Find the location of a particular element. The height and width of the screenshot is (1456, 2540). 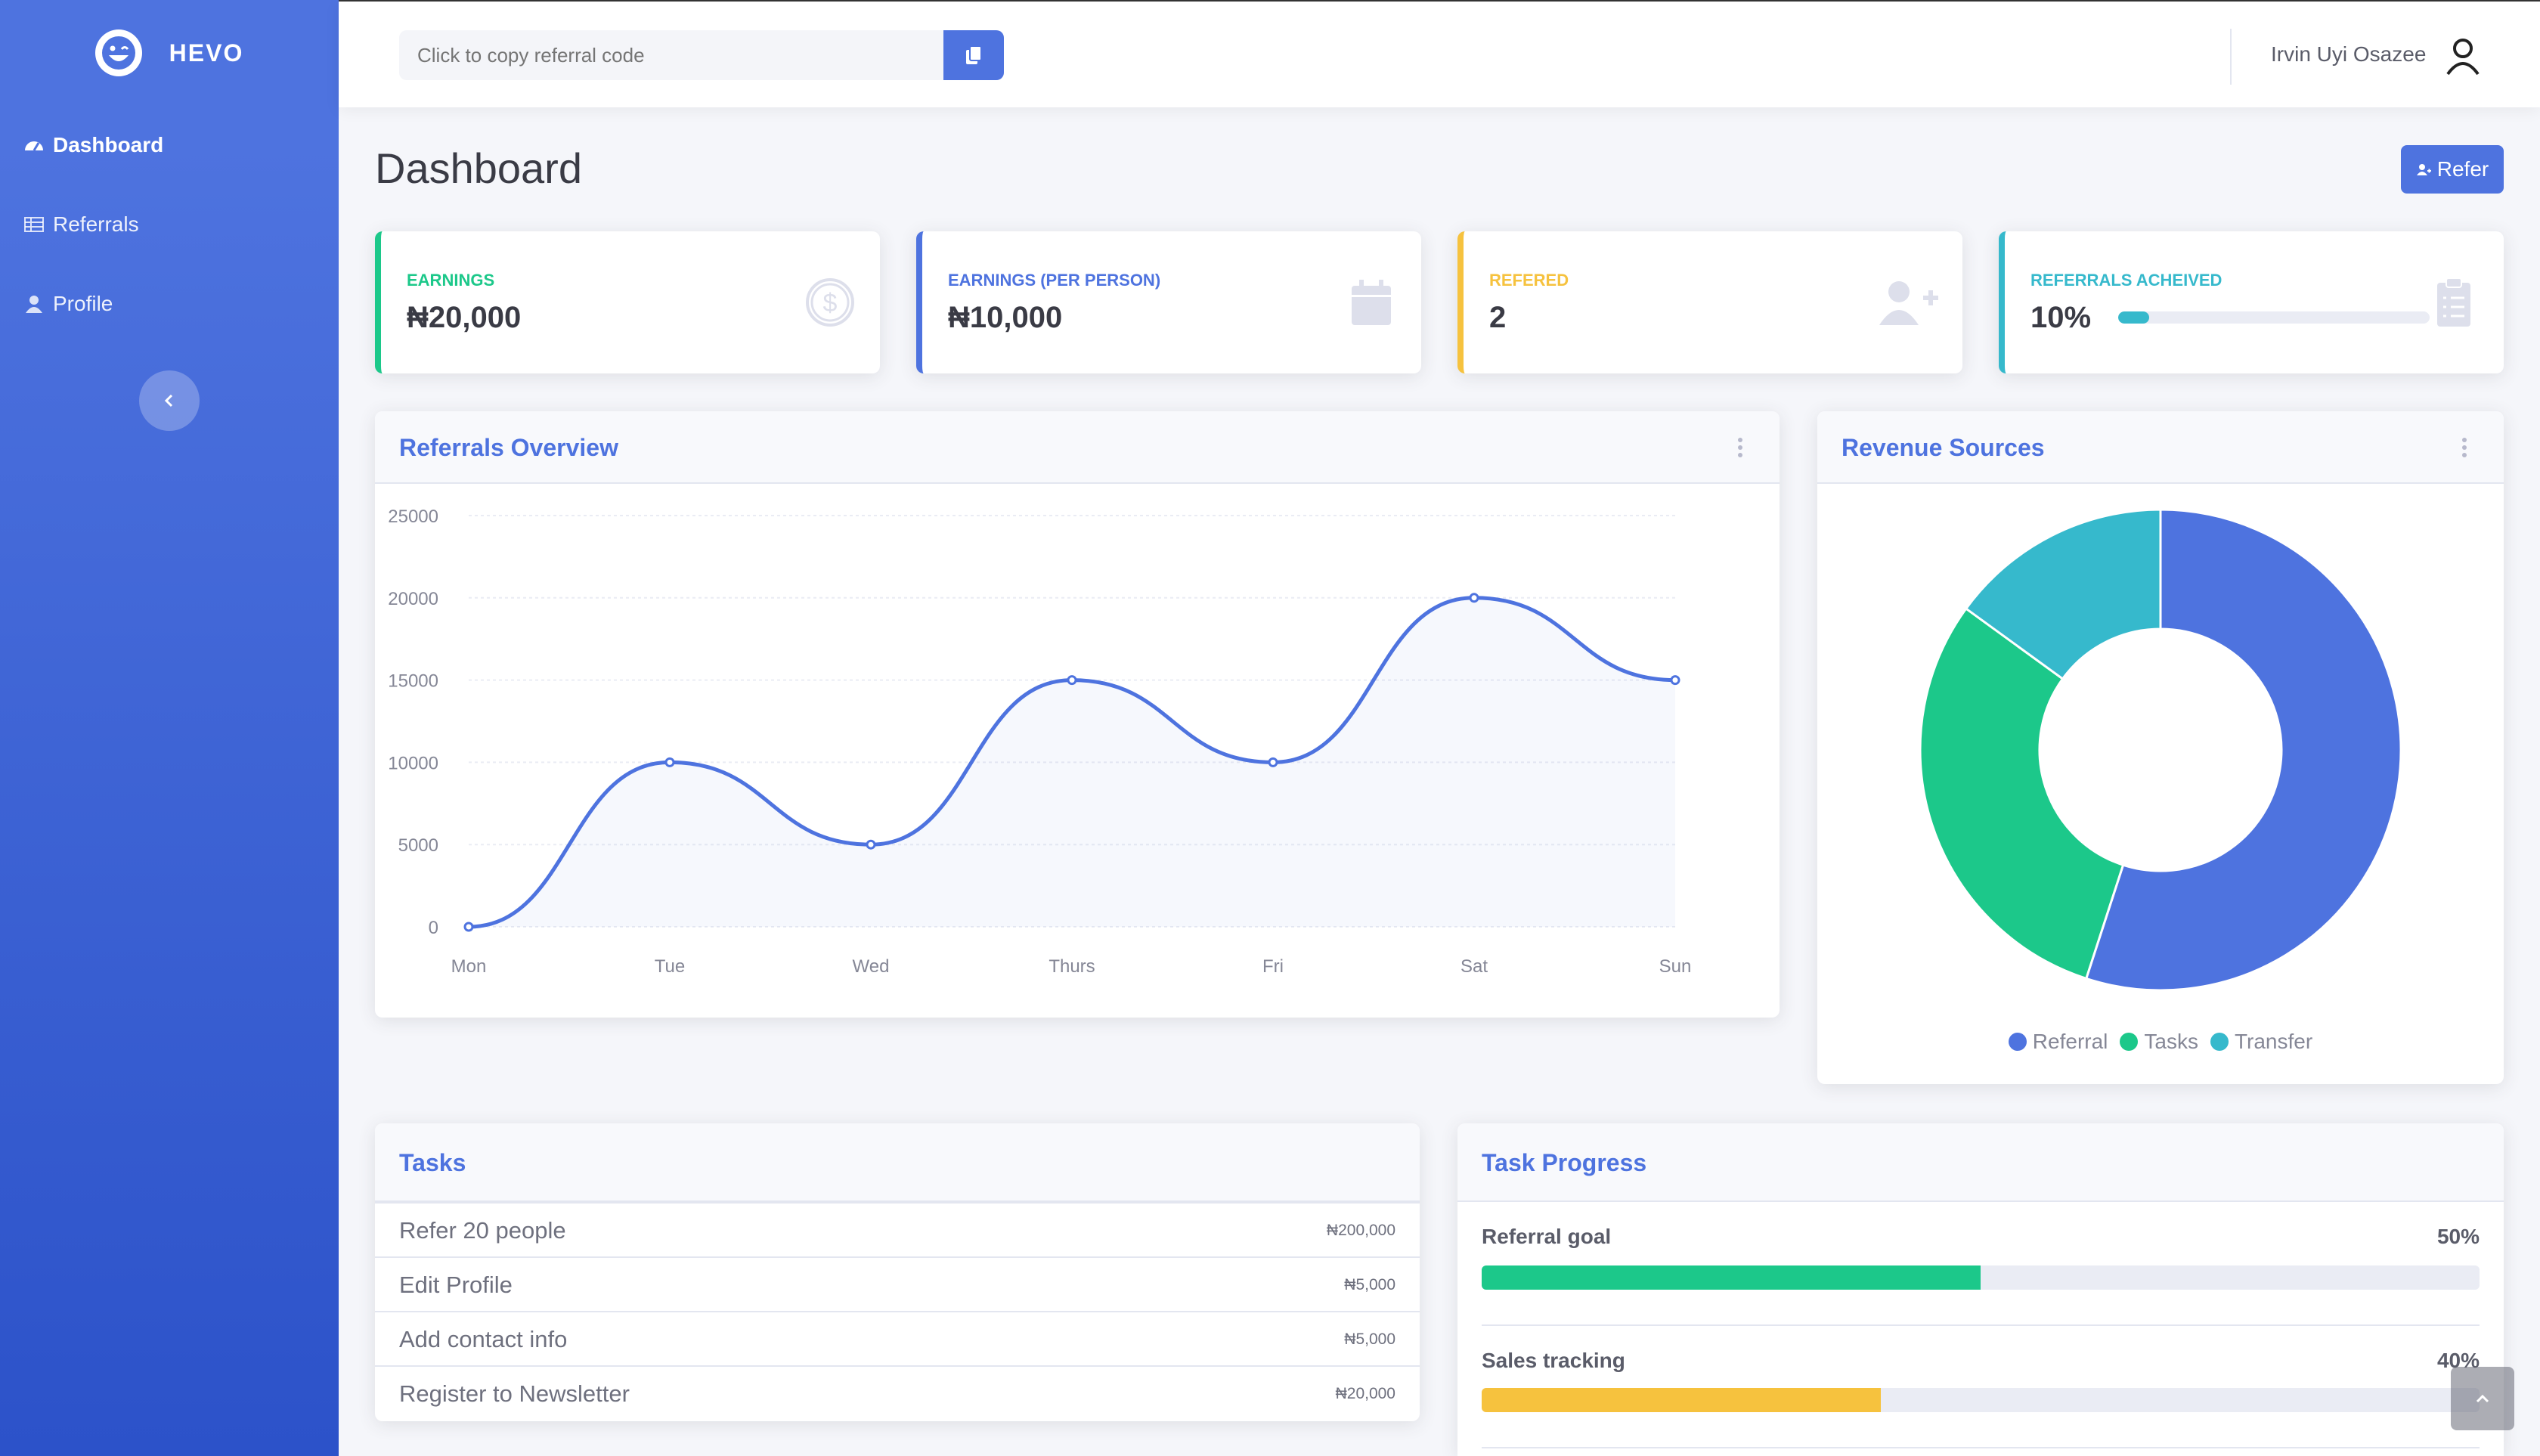

topbar-divider is located at coordinates (2231, 57).